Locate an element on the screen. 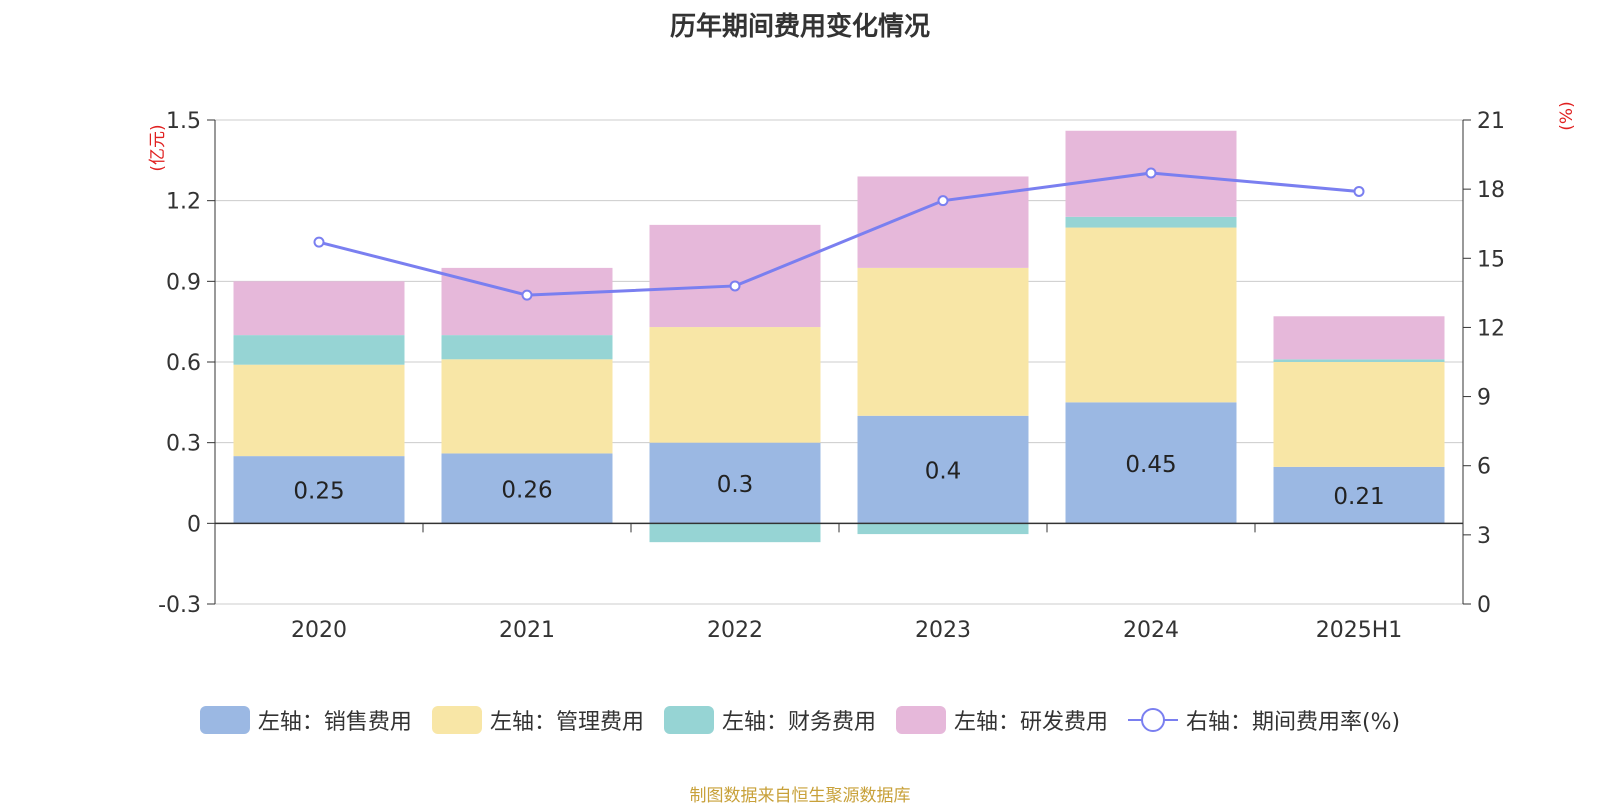 The width and height of the screenshot is (1600, 806). data-label-sales: 0.45 is located at coordinates (1150, 465).